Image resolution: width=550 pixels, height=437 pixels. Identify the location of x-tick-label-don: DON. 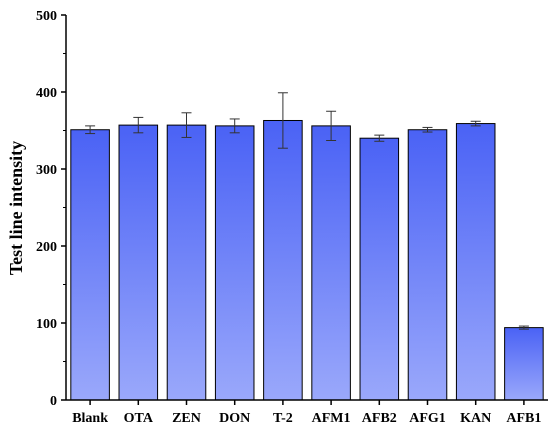
(234, 418).